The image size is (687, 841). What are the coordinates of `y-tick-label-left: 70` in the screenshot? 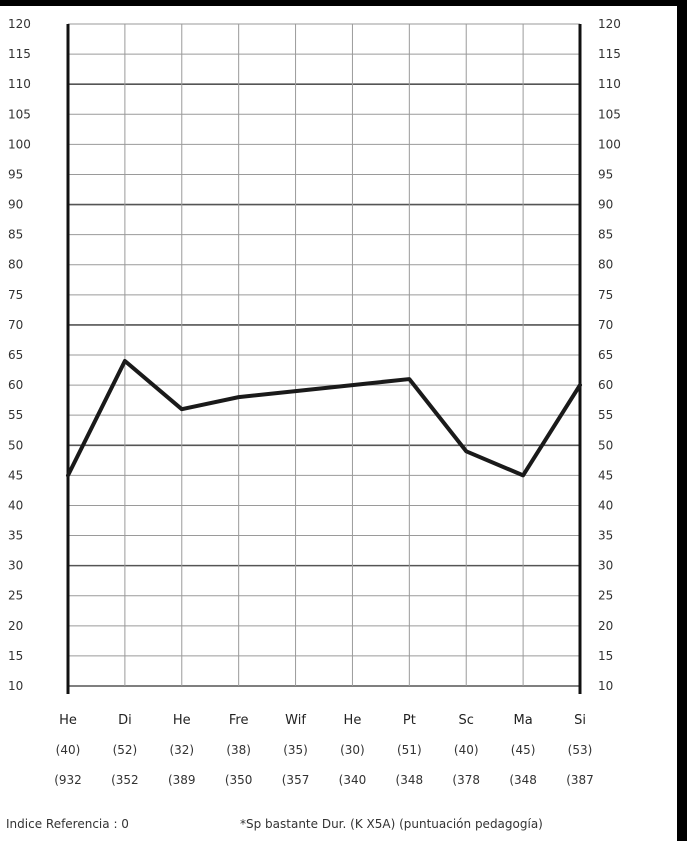 It's located at (15, 325).